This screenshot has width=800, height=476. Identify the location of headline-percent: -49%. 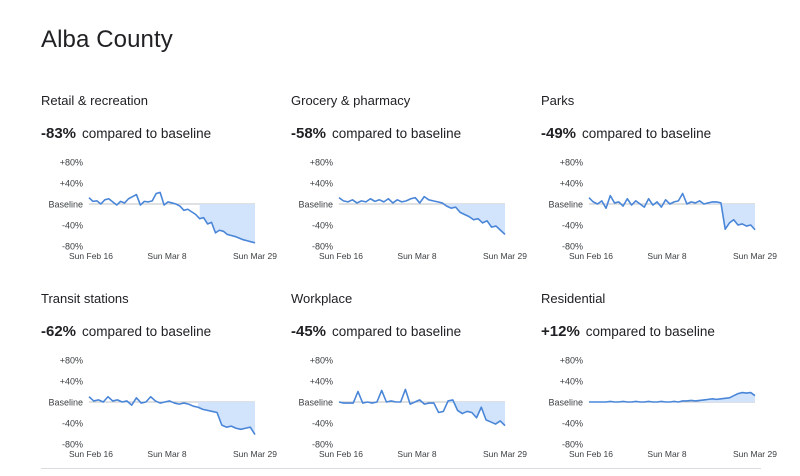
(559, 133).